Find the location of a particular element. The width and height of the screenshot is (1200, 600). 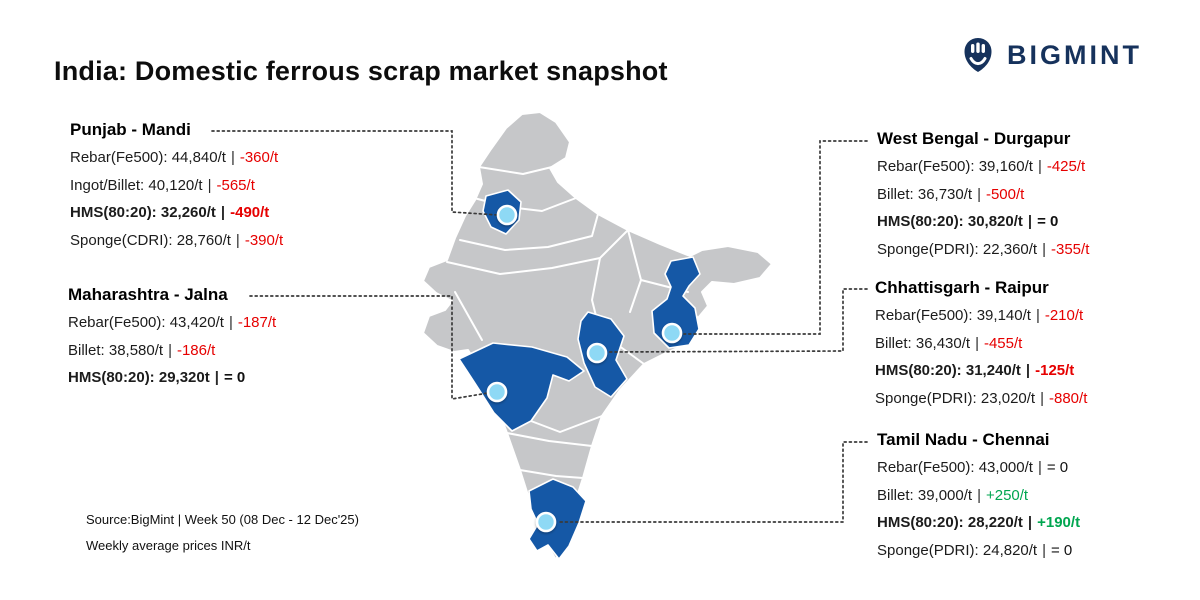

price-row: Sponge(PDRI): 23,020/t | -880/t is located at coordinates (981, 399).